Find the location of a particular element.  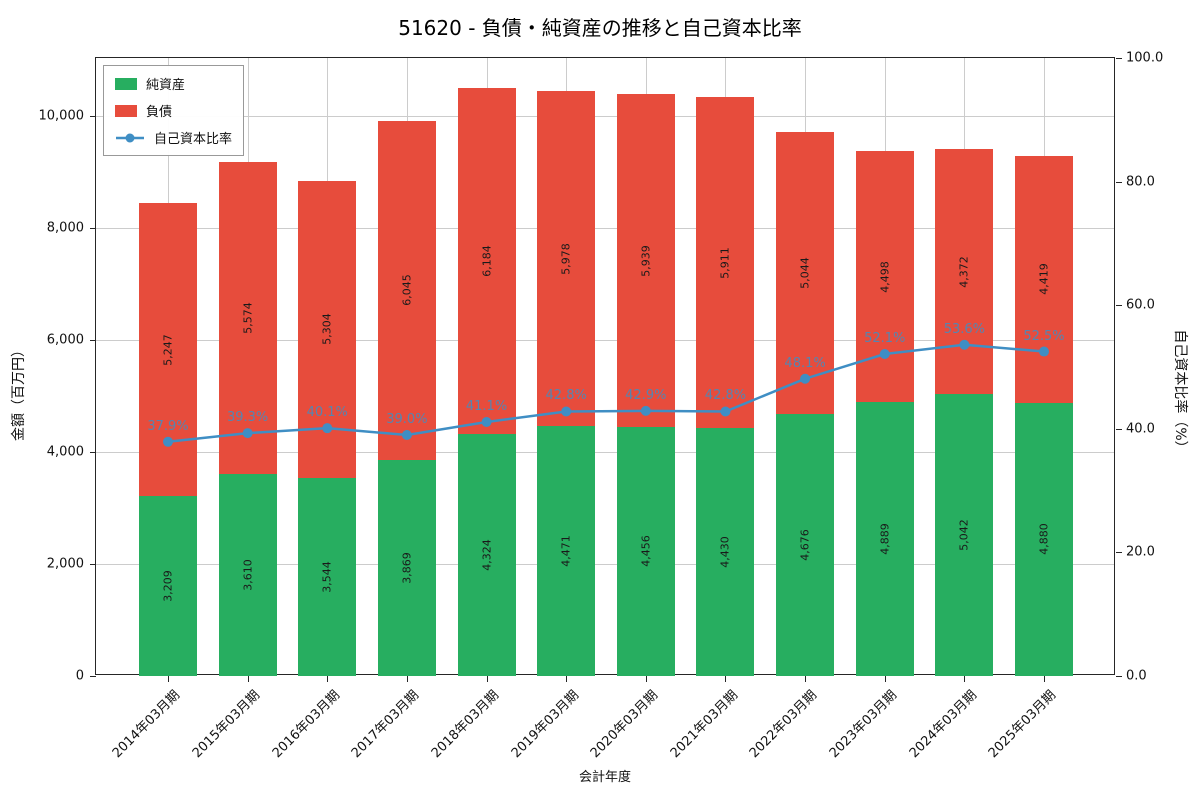

equity-ratio-value-label: 53.6% is located at coordinates (964, 329).